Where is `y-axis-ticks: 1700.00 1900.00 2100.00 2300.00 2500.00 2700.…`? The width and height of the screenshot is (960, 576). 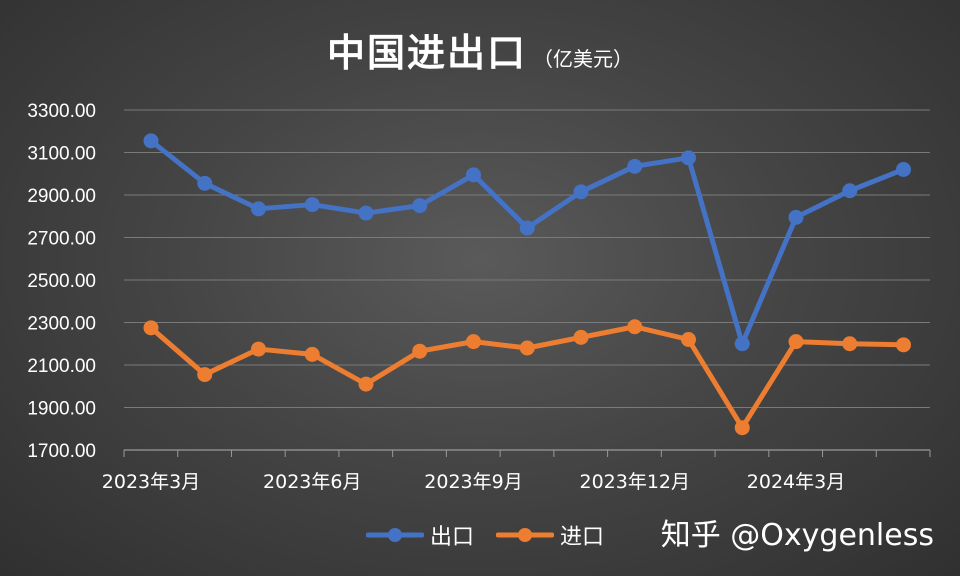
y-axis-ticks: 1700.00 1900.00 2100.00 2300.00 2500.00 2700.… is located at coordinates (61, 281).